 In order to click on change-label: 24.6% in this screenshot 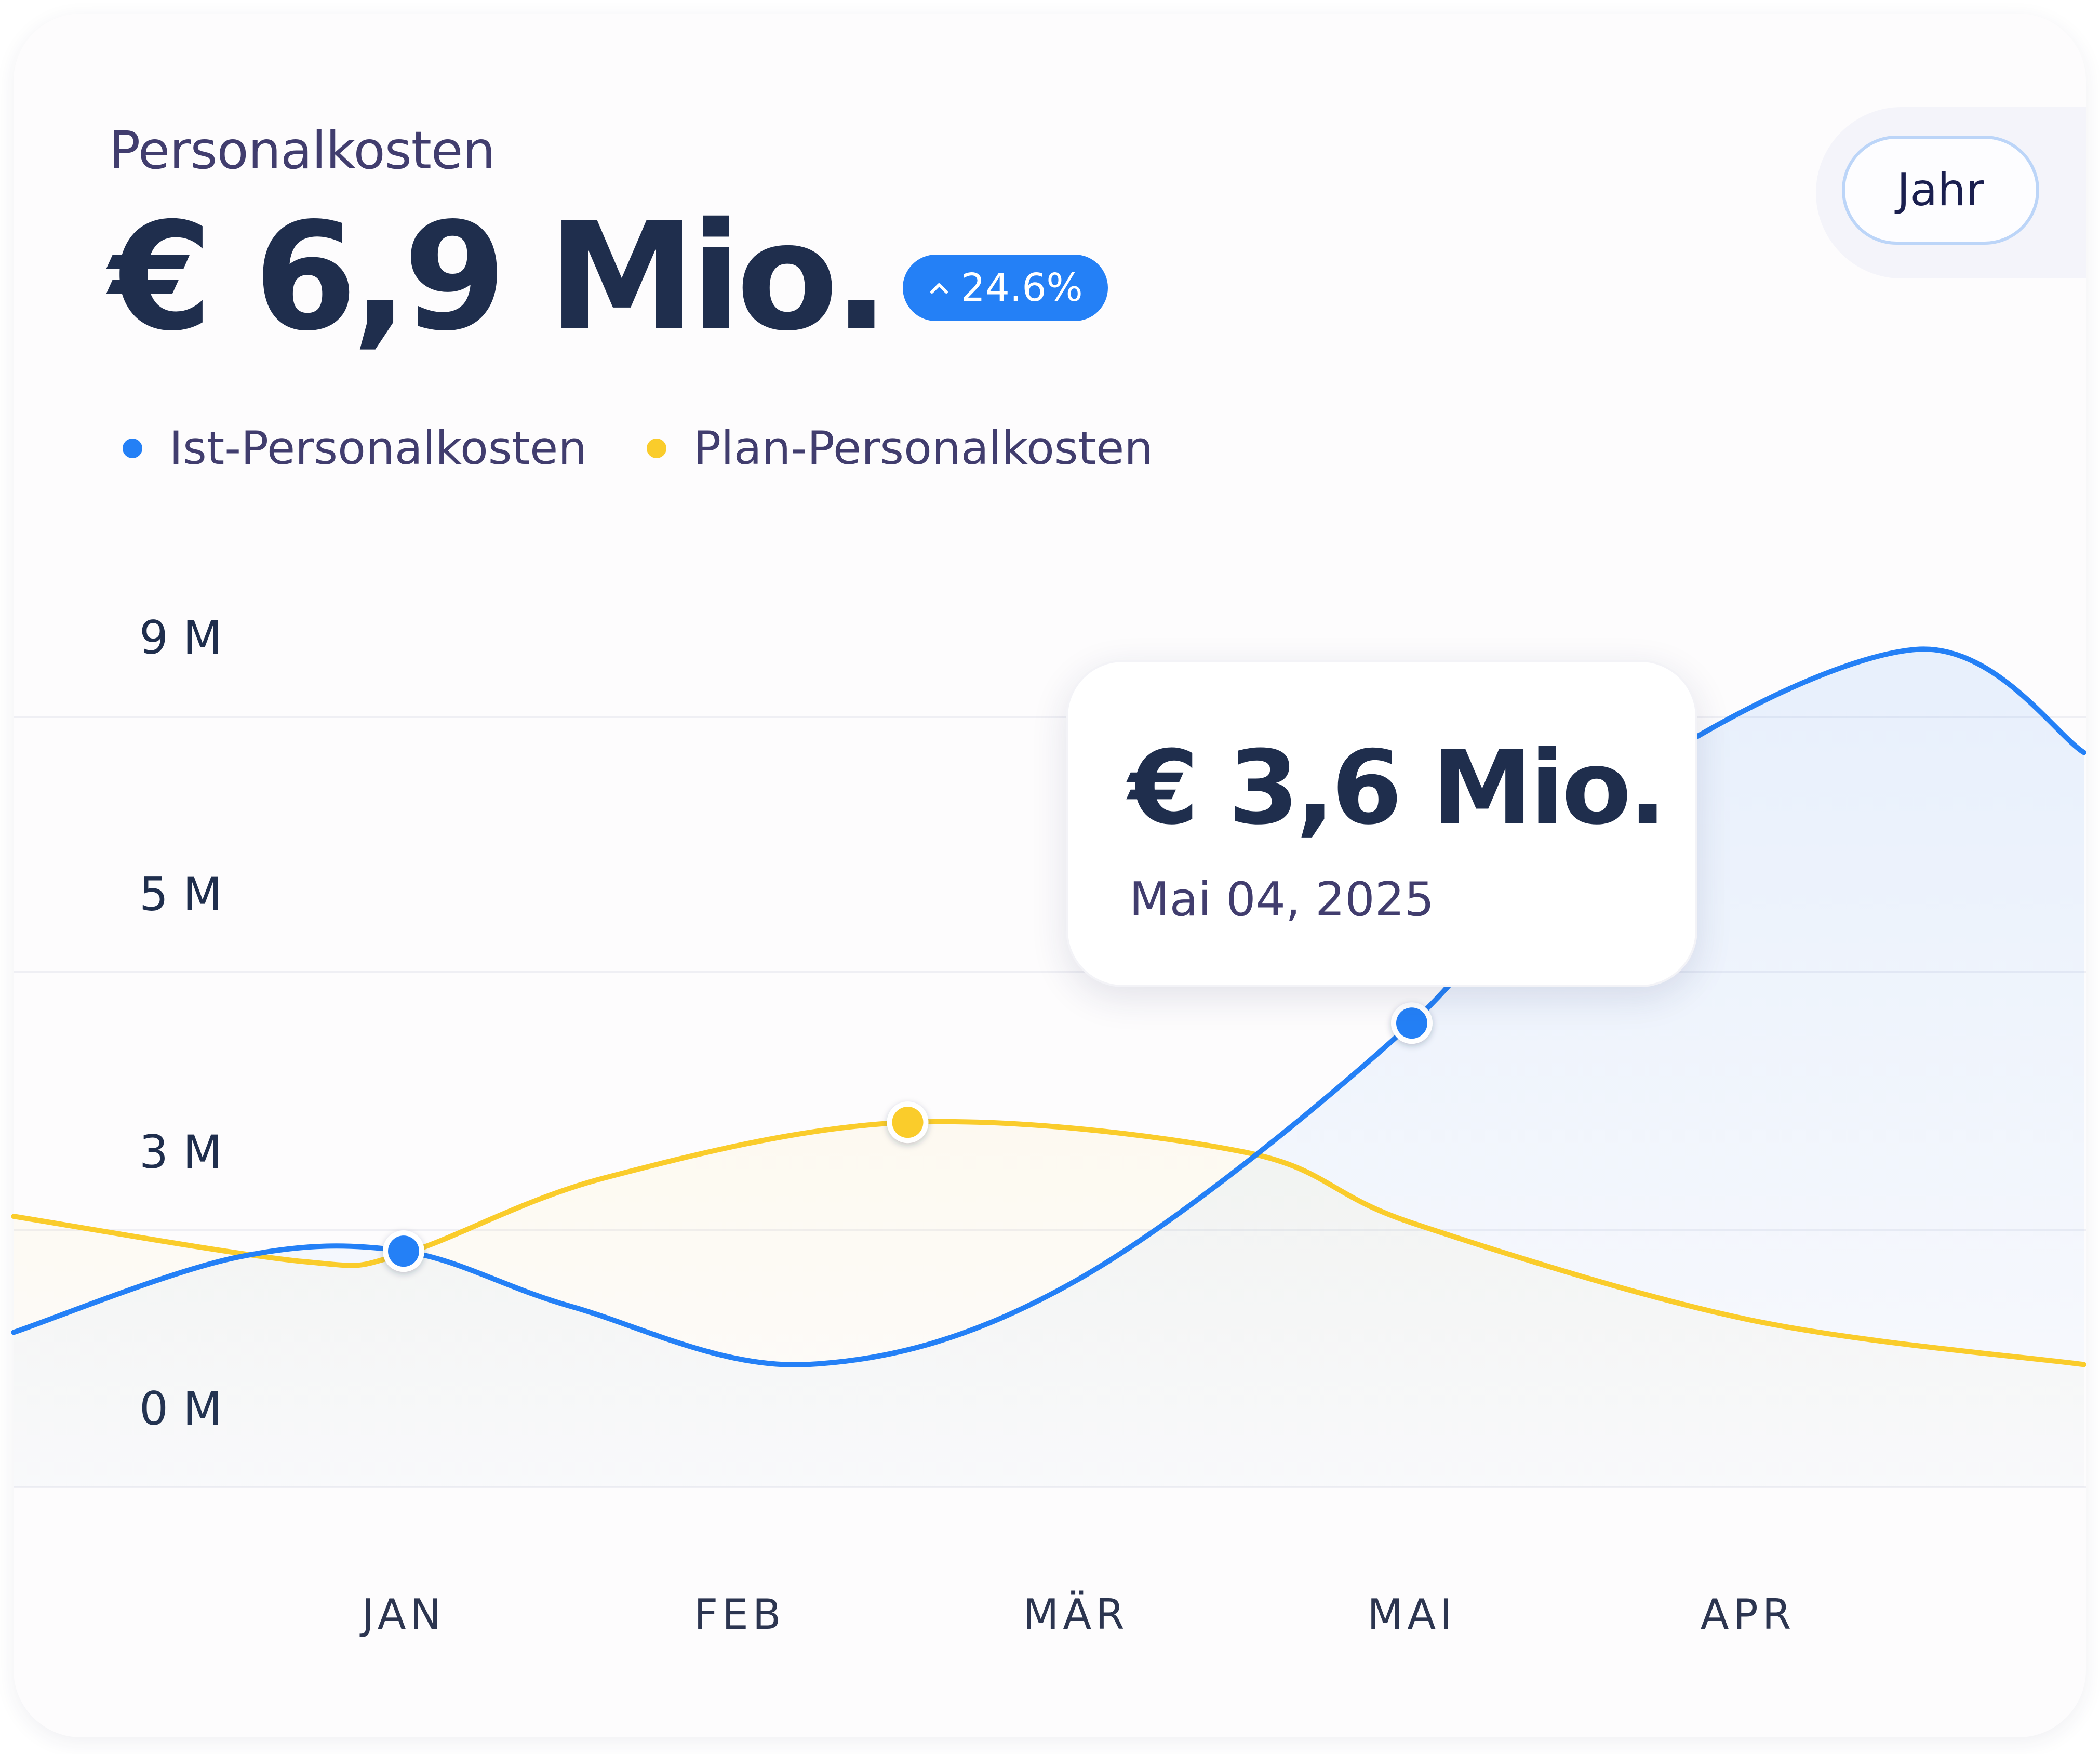, I will do `click(1021, 287)`.